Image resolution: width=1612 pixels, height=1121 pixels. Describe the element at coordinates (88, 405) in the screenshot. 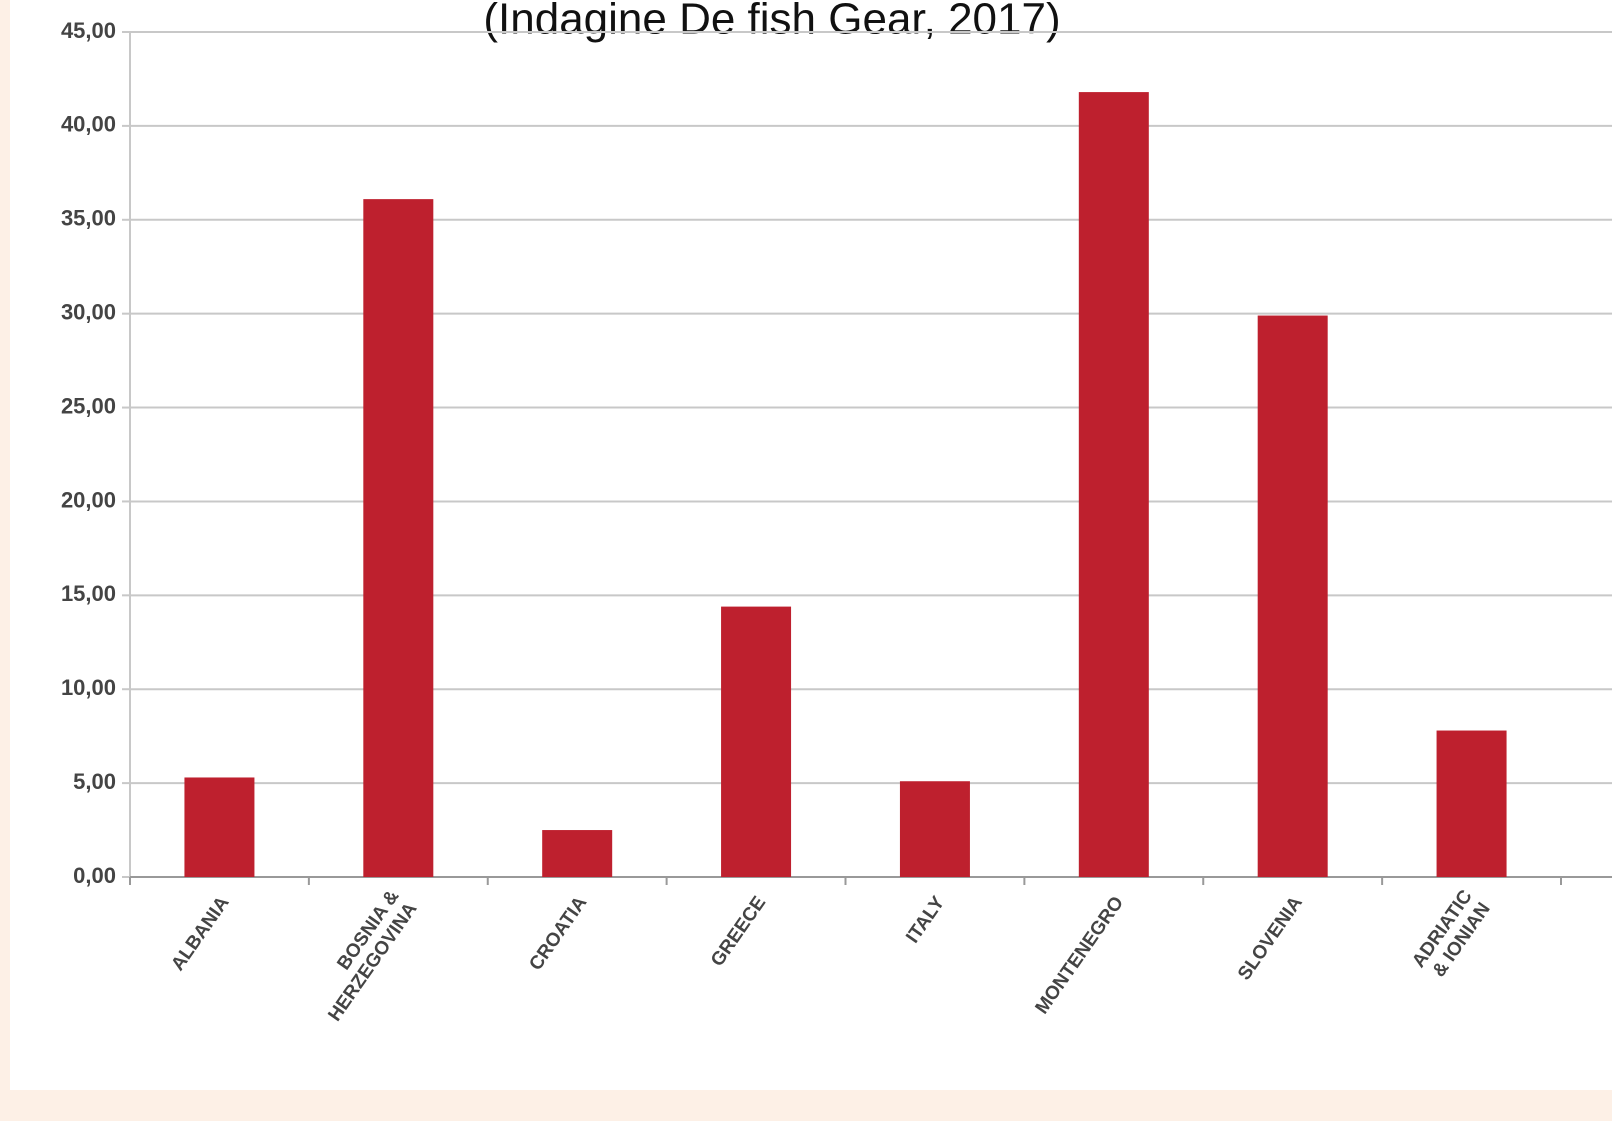

I see `y-tick-label: 25,00` at that location.